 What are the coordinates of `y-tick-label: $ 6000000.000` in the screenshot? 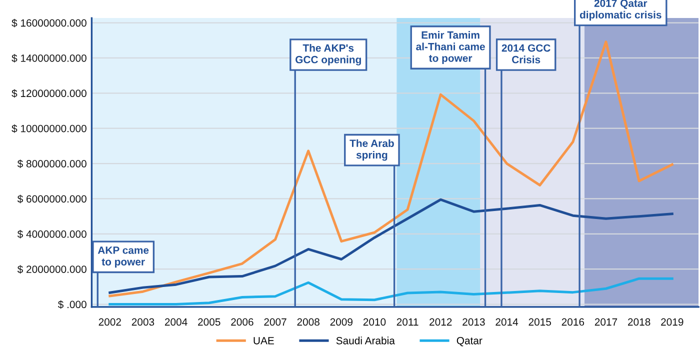 It's located at (51, 199).